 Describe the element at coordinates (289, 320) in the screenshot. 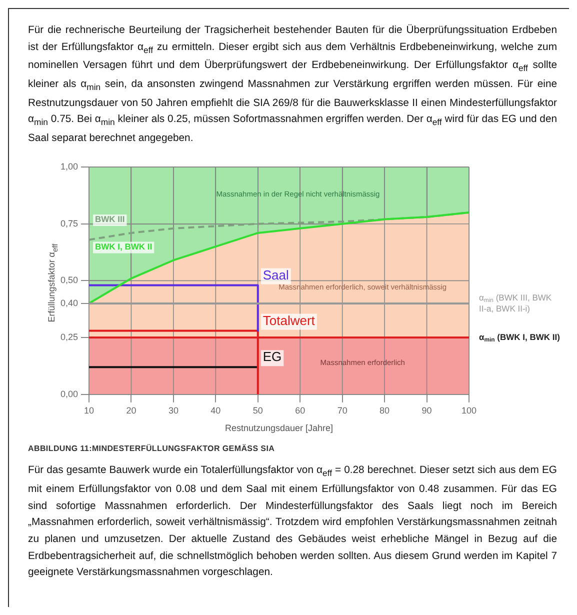

I see `series-label: Totalwert` at that location.